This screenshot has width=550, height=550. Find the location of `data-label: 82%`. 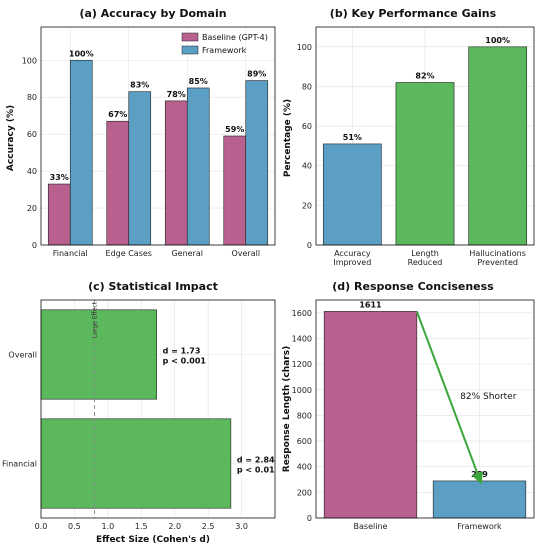

data-label: 82% is located at coordinates (424, 75).